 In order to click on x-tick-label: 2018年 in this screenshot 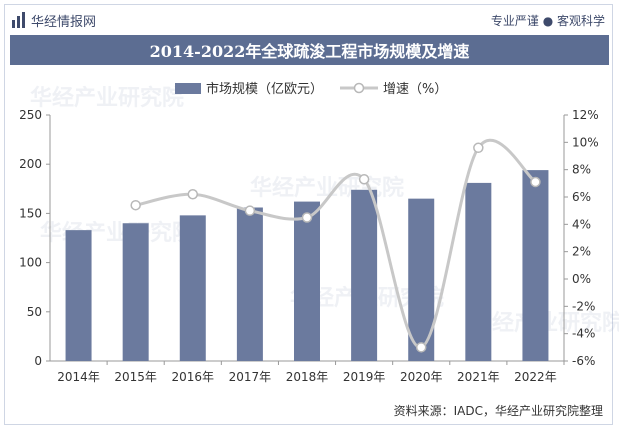, I will do `click(307, 377)`.